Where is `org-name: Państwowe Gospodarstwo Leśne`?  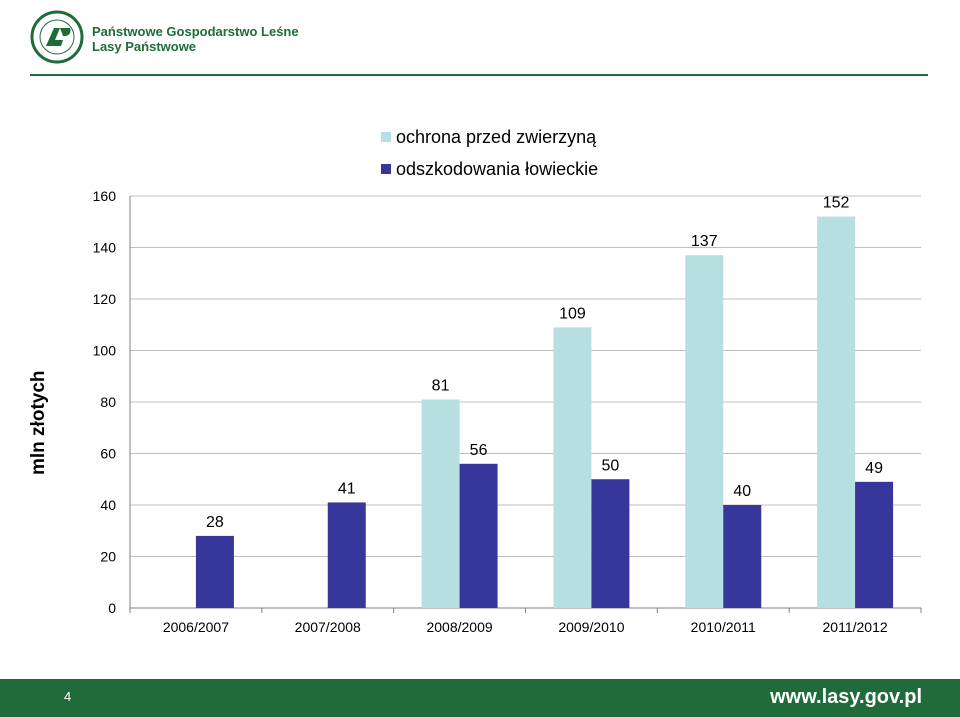
org-name: Państwowe Gospodarstwo Leśne is located at coordinates (195, 31).